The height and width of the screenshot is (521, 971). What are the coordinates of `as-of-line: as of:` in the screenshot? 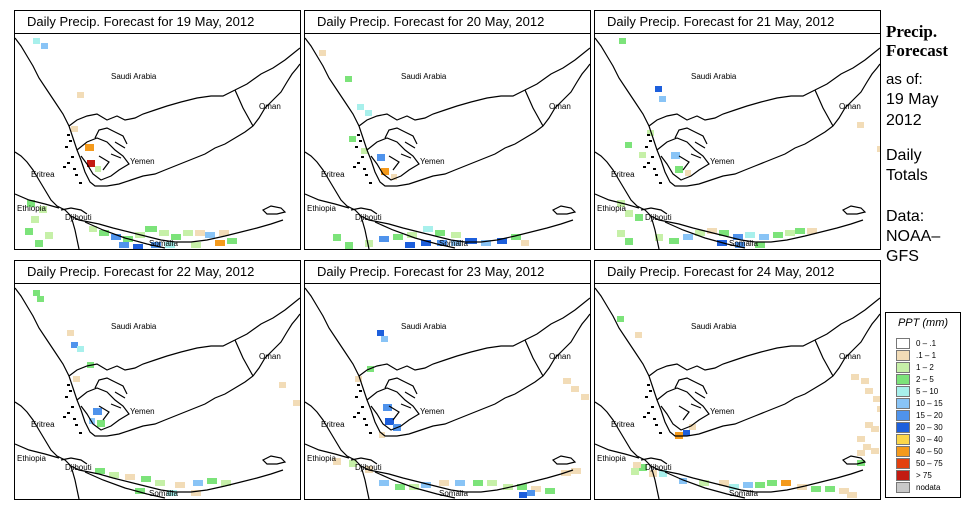 It's located at (904, 79).